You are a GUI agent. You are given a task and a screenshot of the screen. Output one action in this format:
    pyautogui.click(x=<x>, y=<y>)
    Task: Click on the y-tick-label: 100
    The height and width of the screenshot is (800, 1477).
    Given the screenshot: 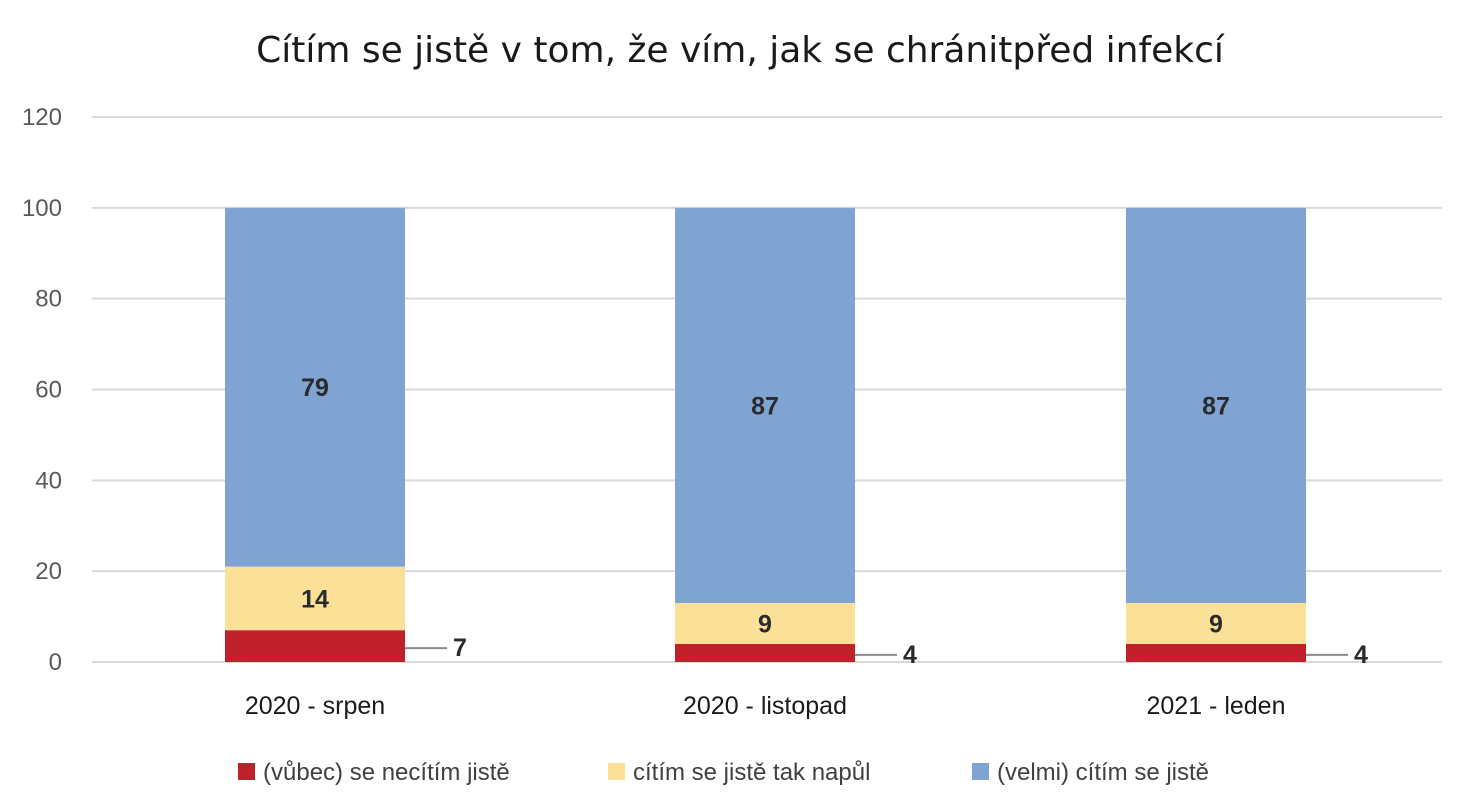 What is the action you would take?
    pyautogui.click(x=42, y=208)
    